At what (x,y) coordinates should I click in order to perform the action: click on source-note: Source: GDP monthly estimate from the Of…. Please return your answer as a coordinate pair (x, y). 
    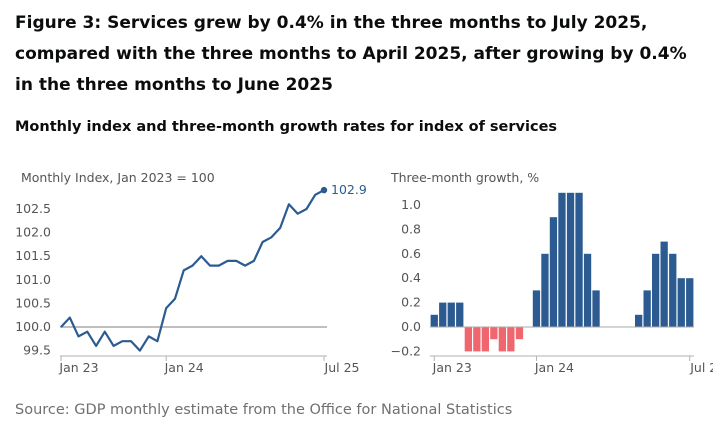
    Looking at the image, I should click on (264, 410).